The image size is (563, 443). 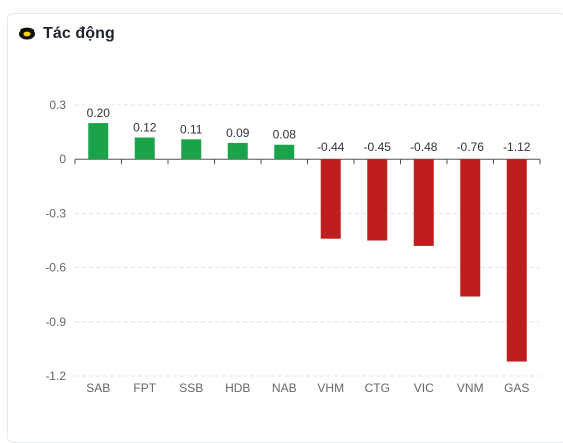 I want to click on y-tick-label: -0.9, so click(x=55, y=322).